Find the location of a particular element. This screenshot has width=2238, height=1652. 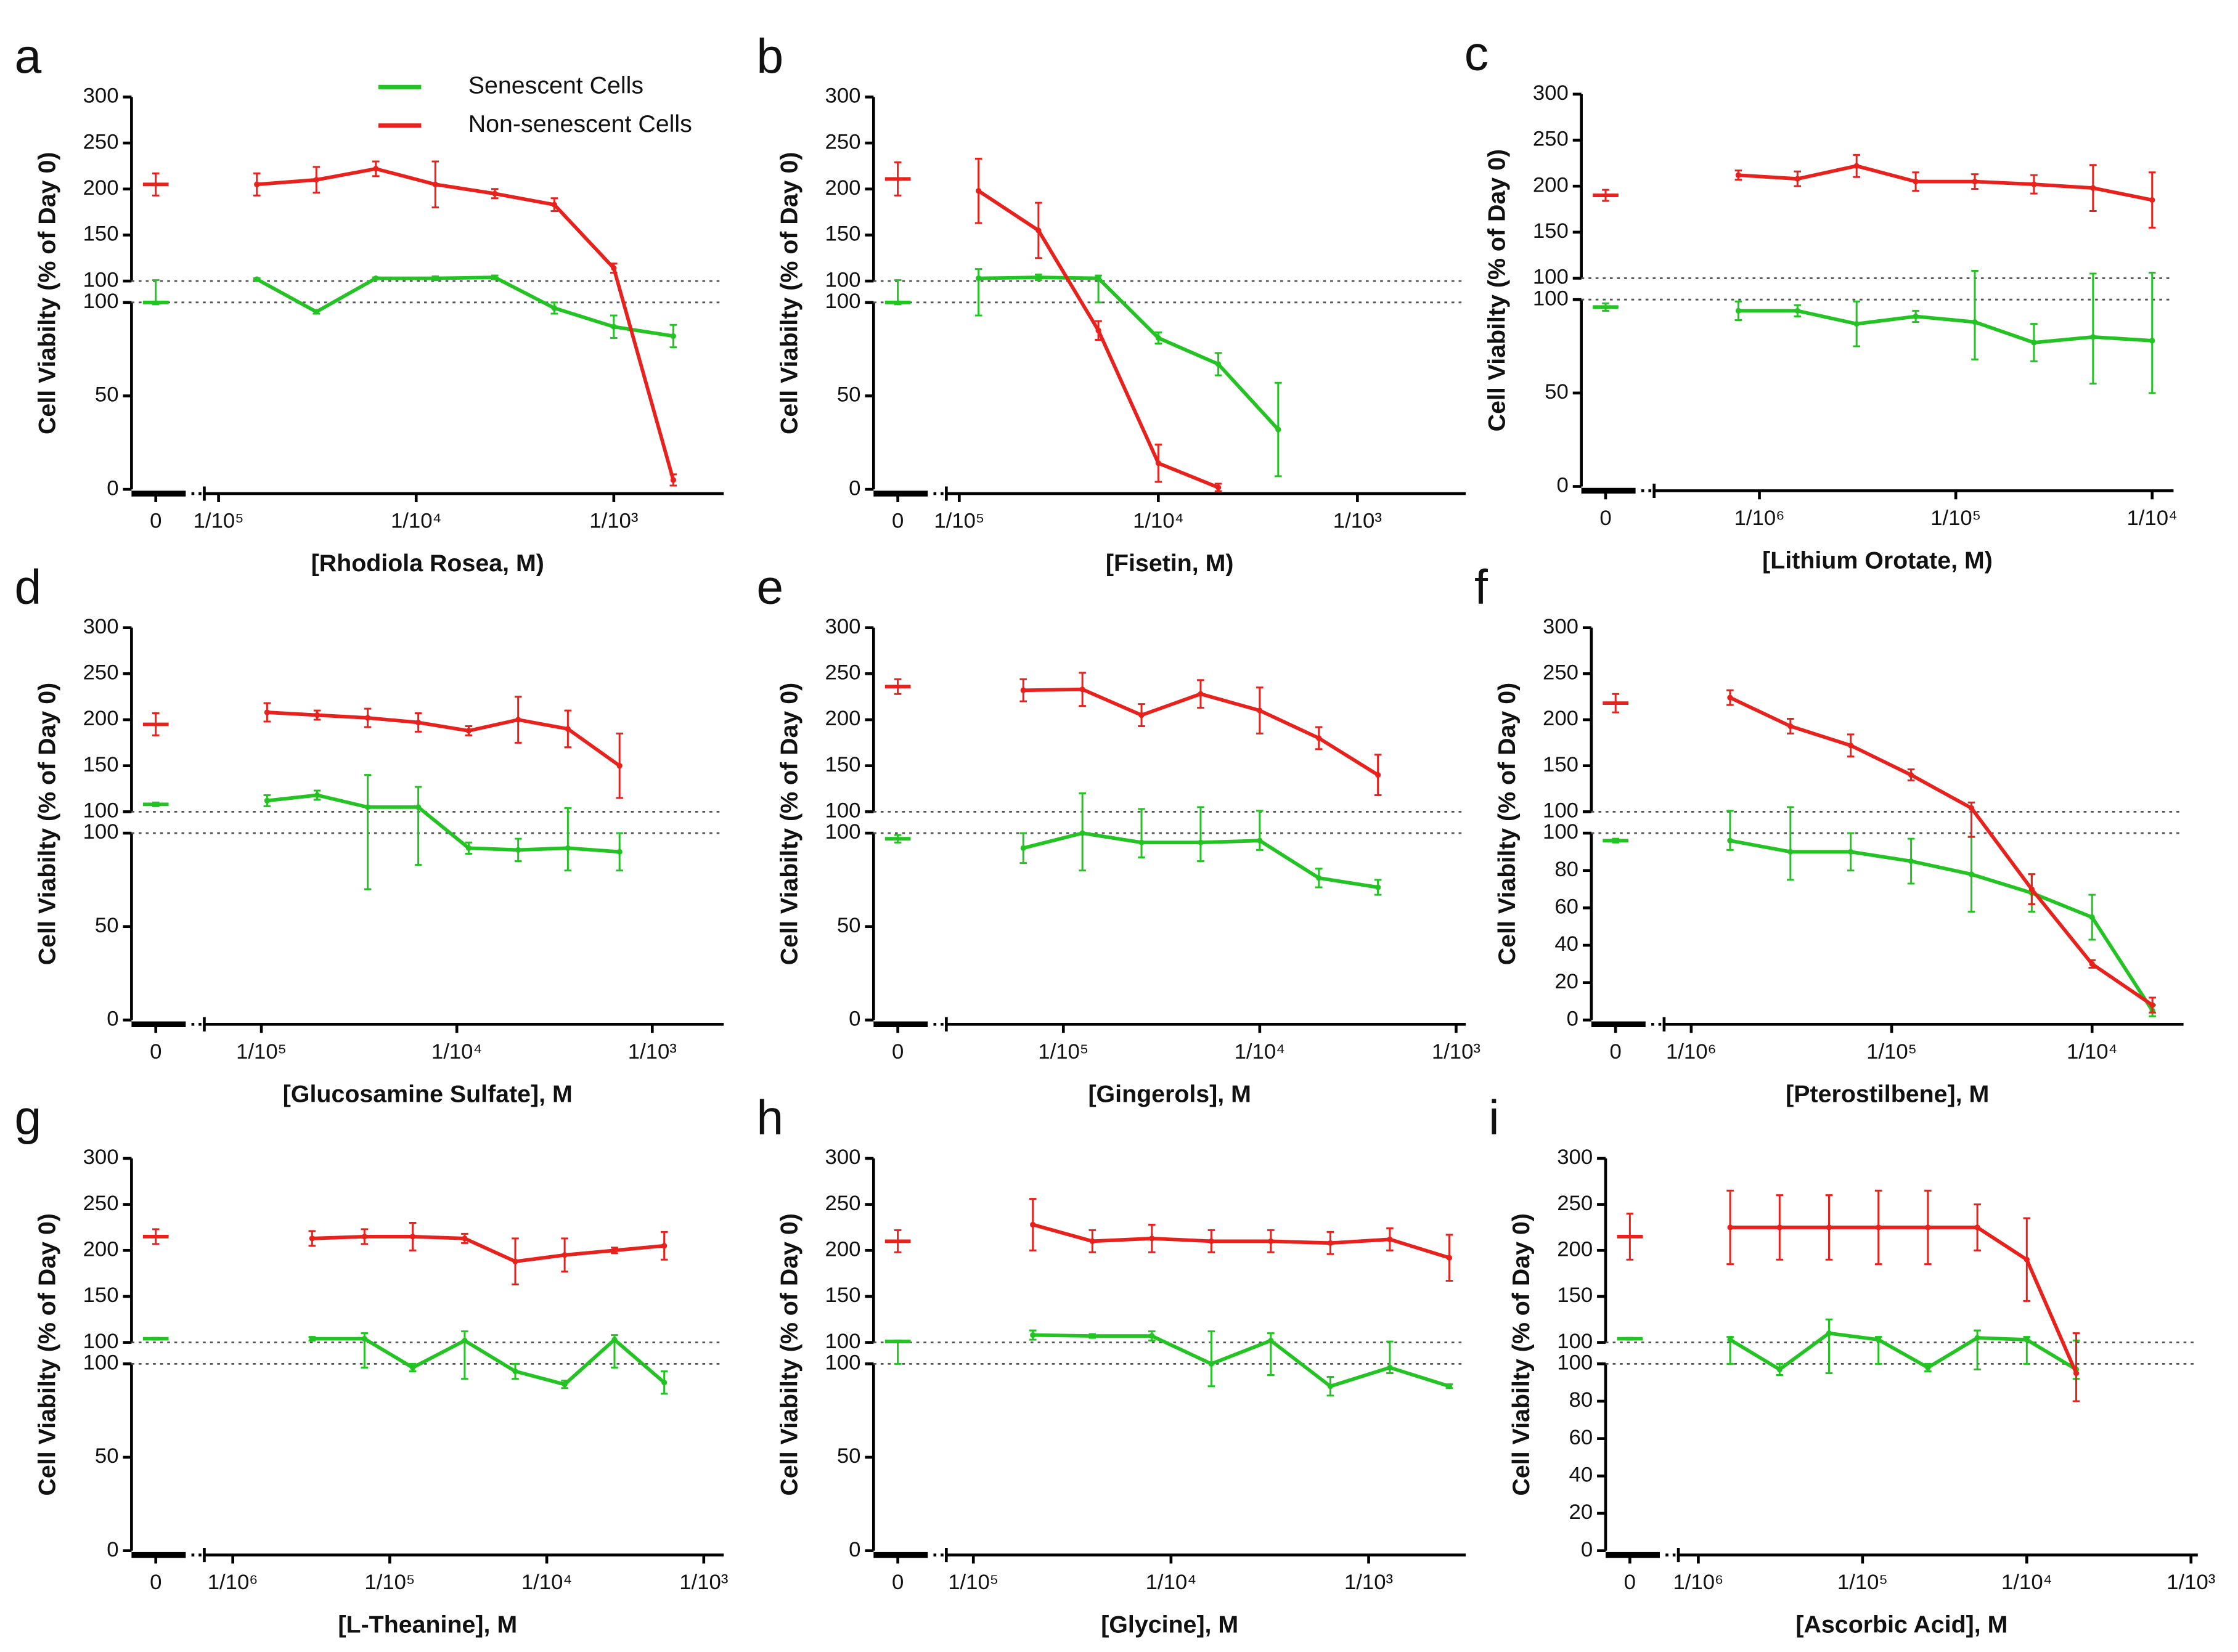

y-tick-label: 250 is located at coordinates (1560, 673).